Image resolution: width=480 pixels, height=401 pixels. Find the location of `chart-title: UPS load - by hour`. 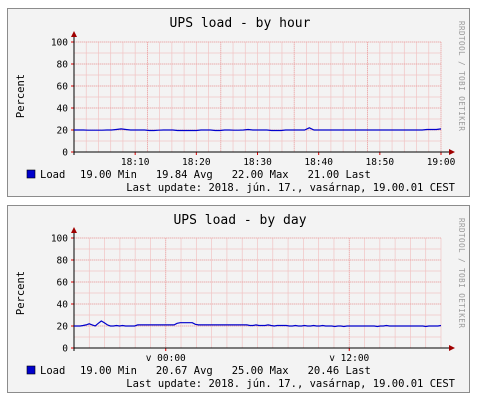

chart-title: UPS load - by hour is located at coordinates (240, 23).